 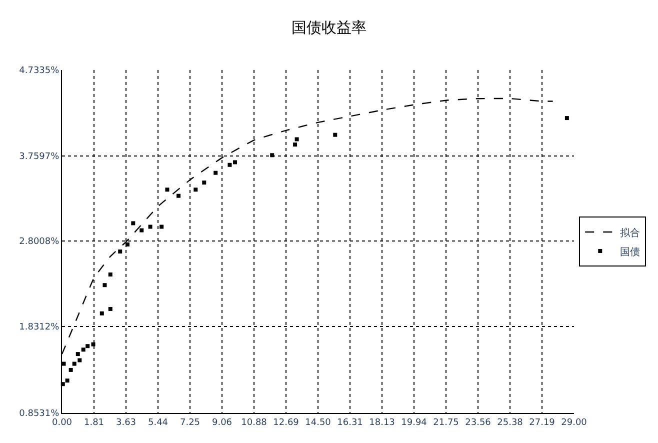 What do you see at coordinates (318, 423) in the screenshot?
I see `x-tick-label: 14.50` at bounding box center [318, 423].